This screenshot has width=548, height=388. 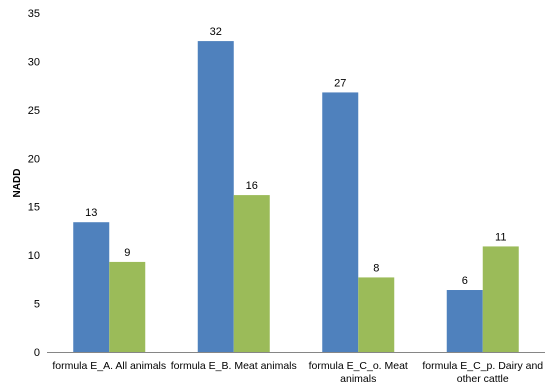 I want to click on data-label: 13, so click(x=91, y=213).